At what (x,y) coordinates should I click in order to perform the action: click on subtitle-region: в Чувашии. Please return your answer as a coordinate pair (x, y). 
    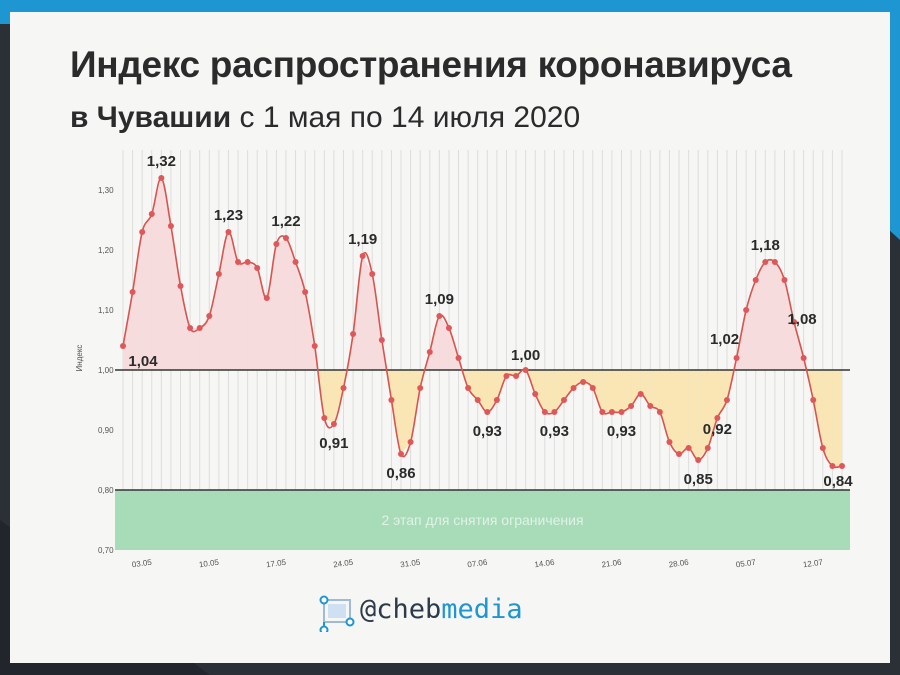
    Looking at the image, I should click on (151, 117).